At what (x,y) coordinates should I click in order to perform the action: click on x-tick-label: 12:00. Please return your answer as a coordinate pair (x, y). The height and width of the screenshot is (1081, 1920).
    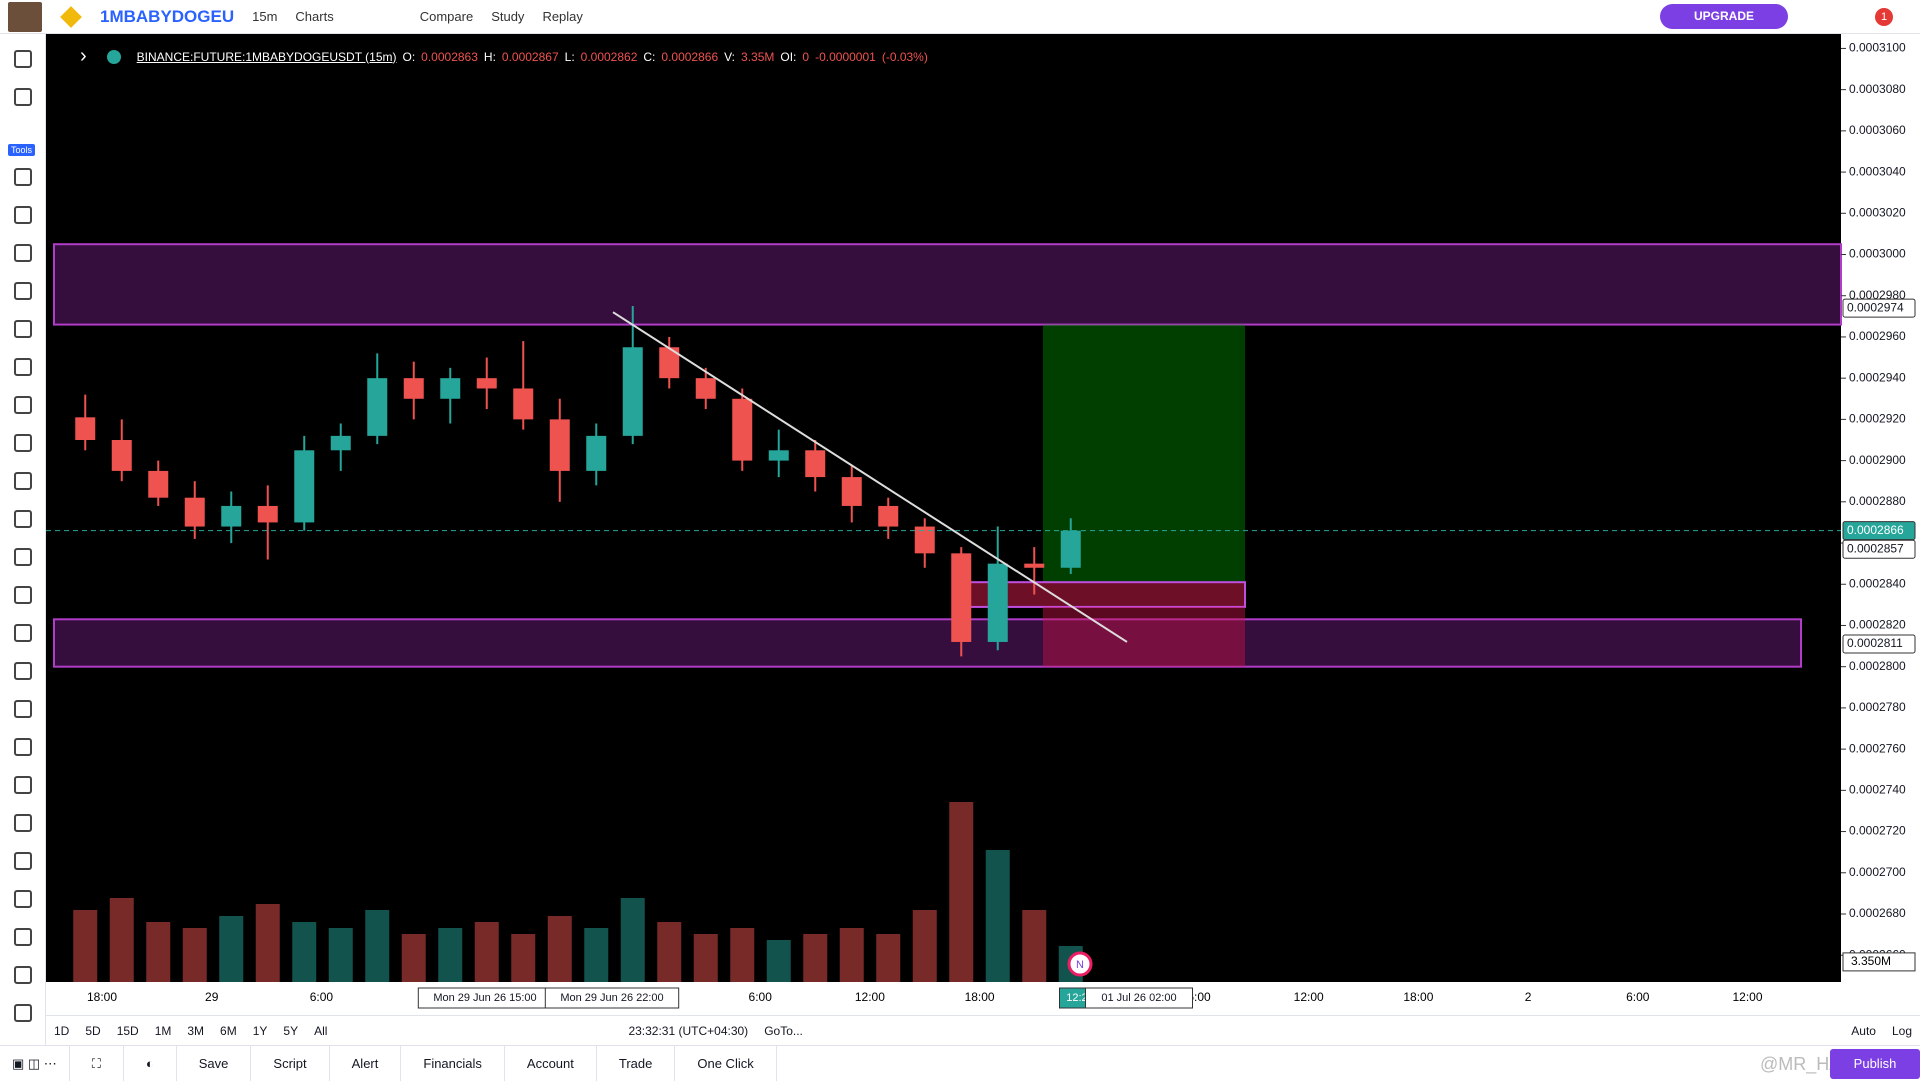
    Looking at the image, I should click on (1747, 997).